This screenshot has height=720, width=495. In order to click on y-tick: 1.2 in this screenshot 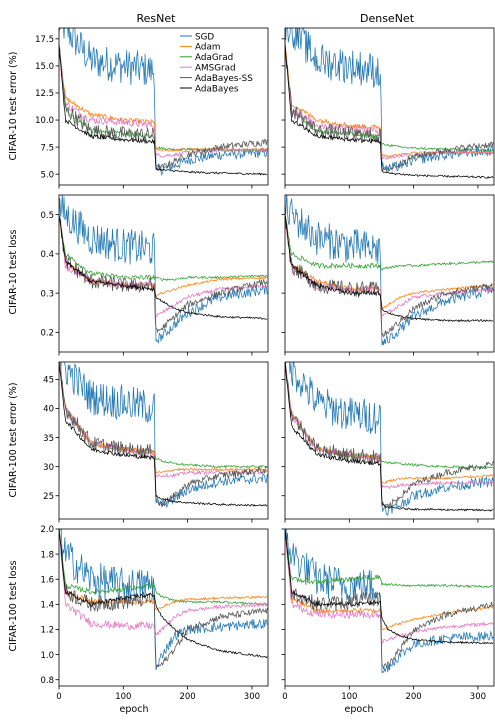, I will do `click(49, 631)`.